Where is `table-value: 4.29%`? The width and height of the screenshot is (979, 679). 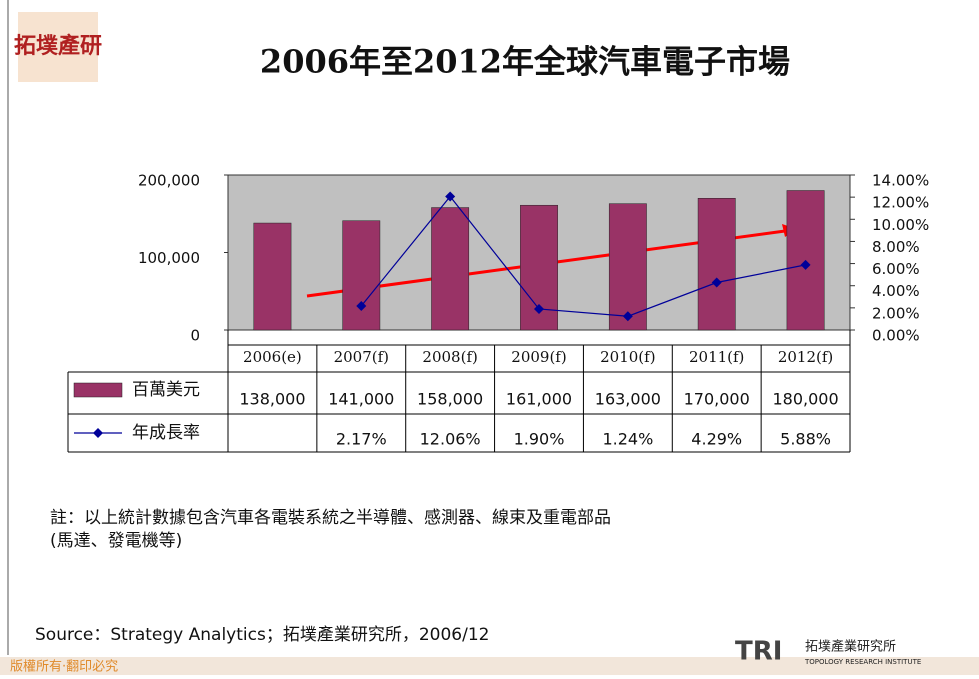
table-value: 4.29% is located at coordinates (716, 439).